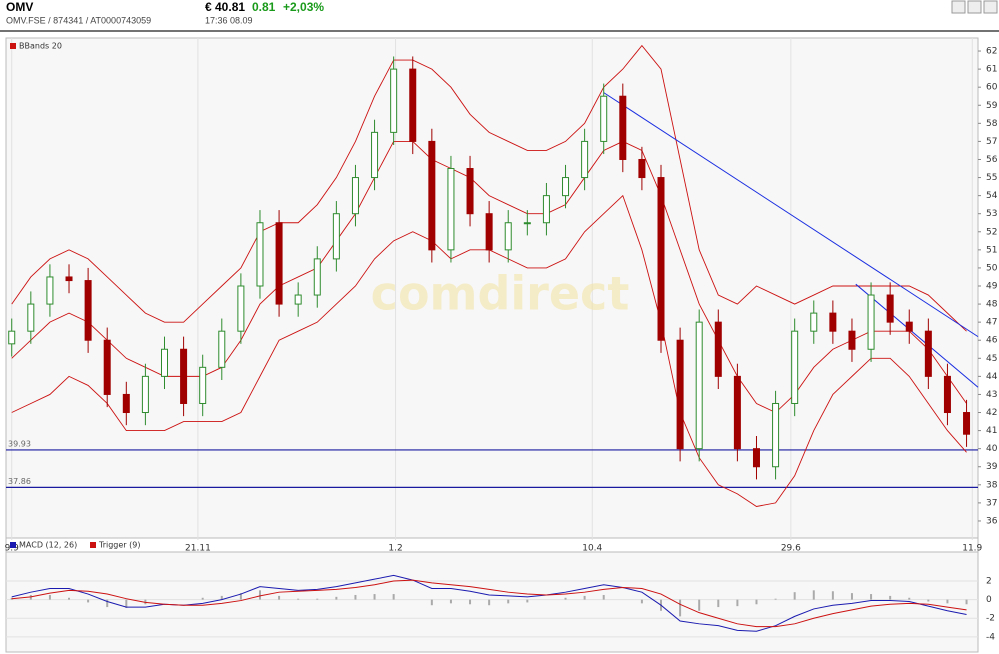  What do you see at coordinates (303, 7) in the screenshot?
I see `header-change-pct: +2,03%` at bounding box center [303, 7].